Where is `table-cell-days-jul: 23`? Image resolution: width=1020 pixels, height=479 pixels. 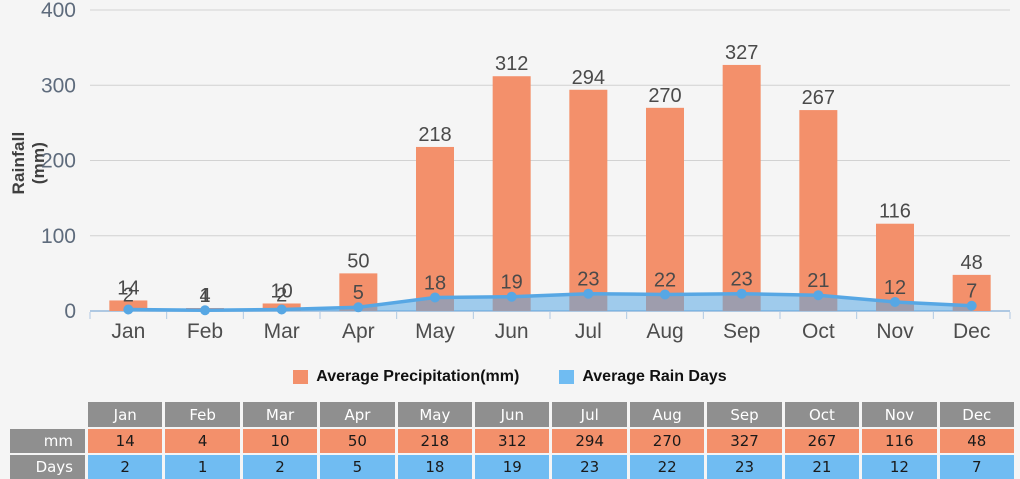
table-cell-days-jul: 23 is located at coordinates (589, 467).